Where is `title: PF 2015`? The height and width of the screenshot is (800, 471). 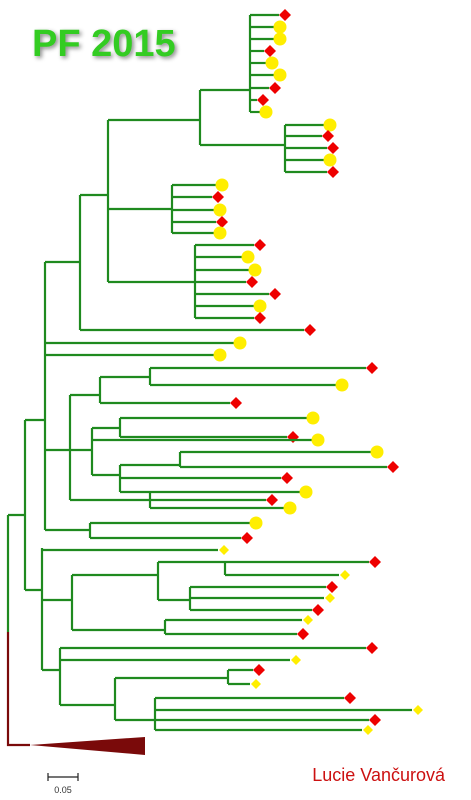
title: PF 2015 is located at coordinates (104, 44).